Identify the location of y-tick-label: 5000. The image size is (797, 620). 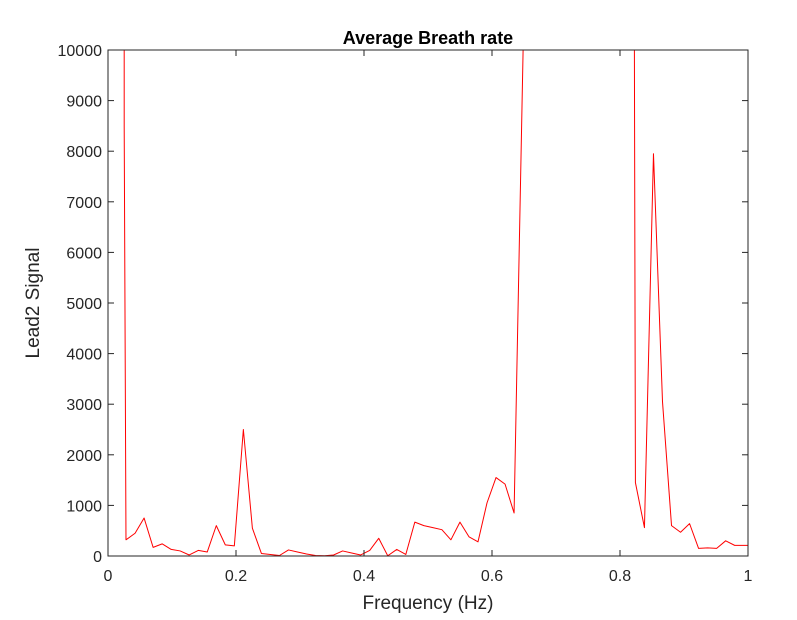
(84, 304).